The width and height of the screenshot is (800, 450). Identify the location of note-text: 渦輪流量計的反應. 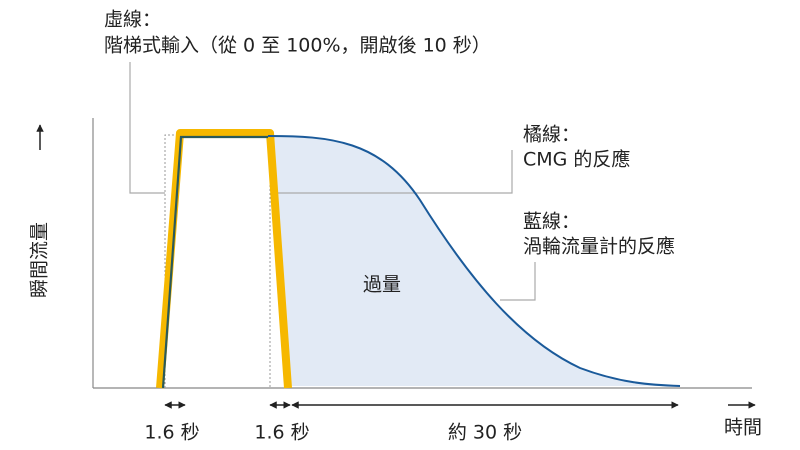
(599, 246).